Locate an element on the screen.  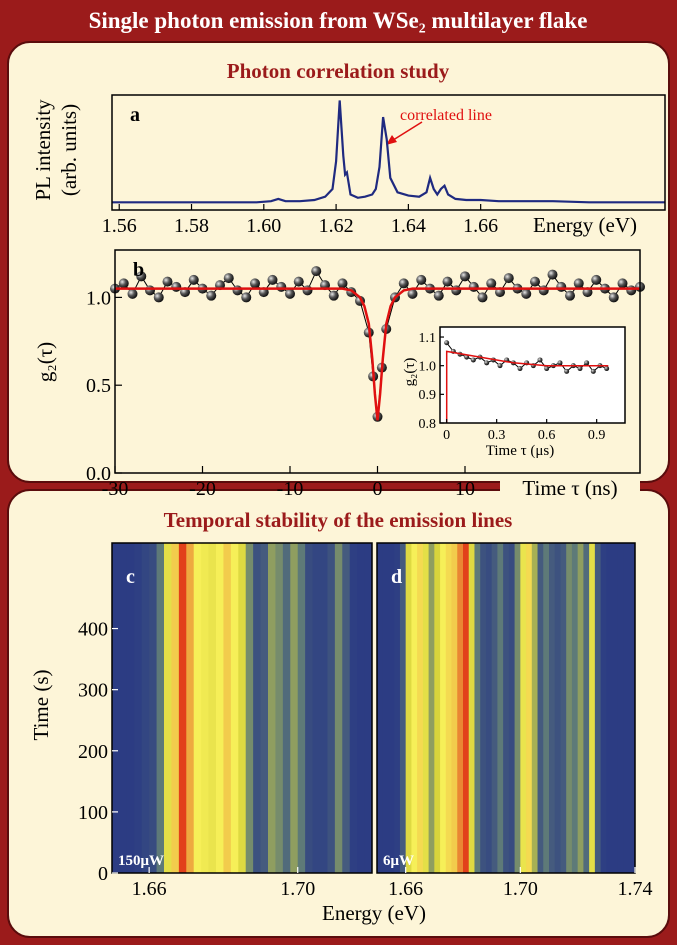
inset-x-label: Time τ (μs) is located at coordinates (520, 451).